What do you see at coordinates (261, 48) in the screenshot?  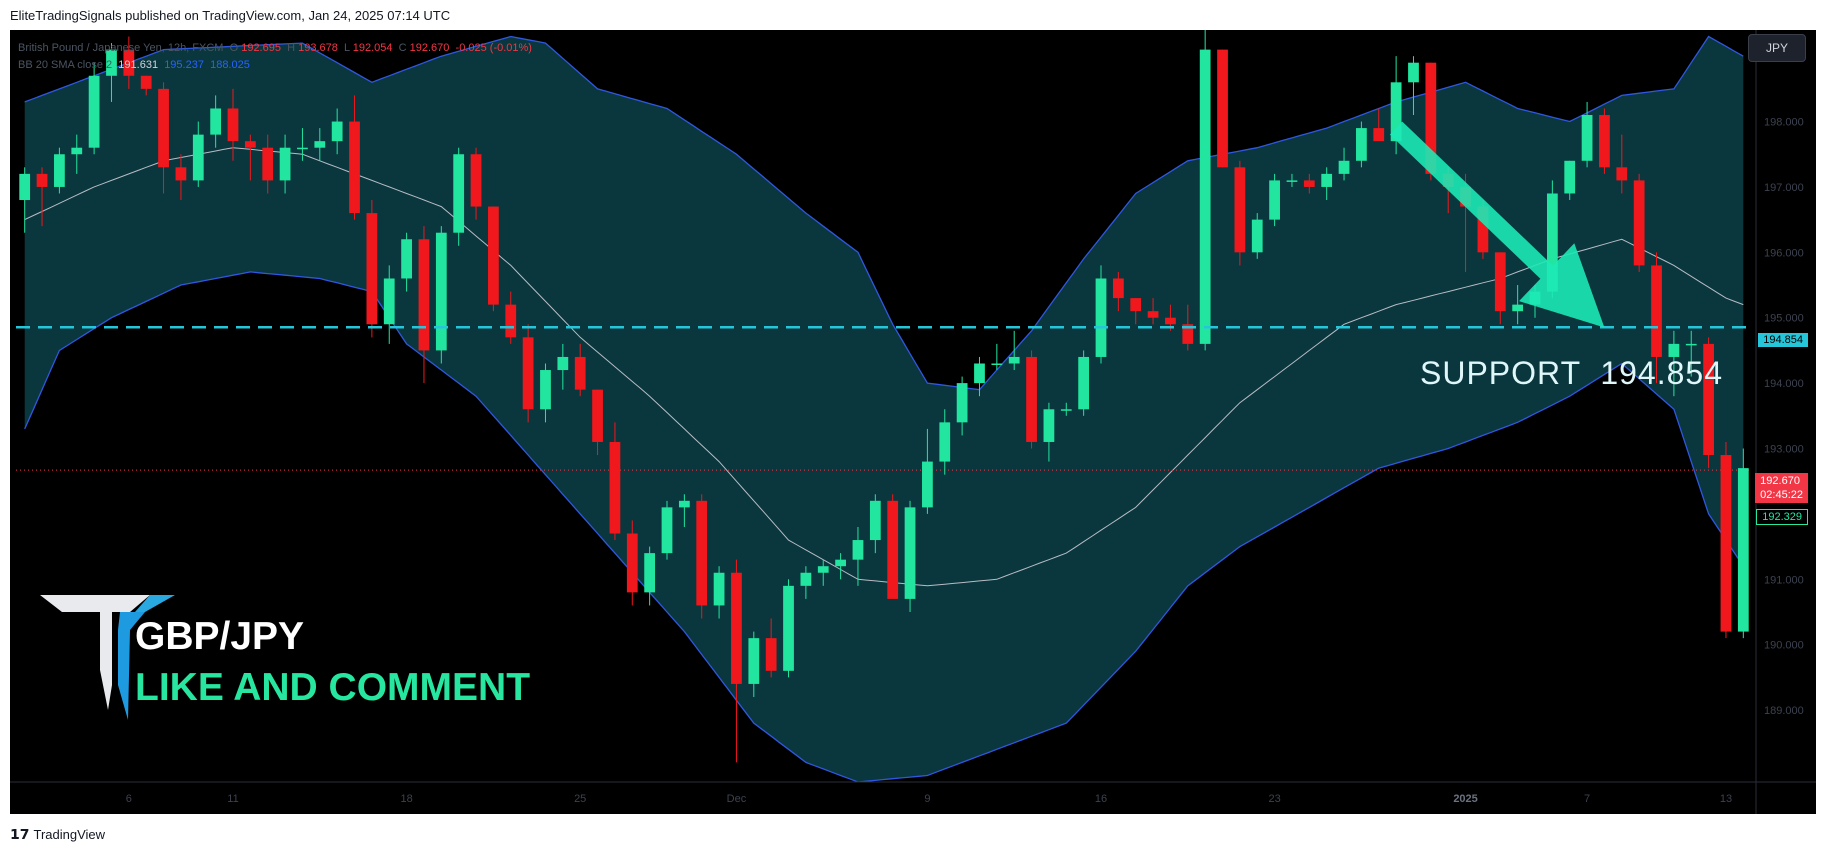 I see `legend-open: 192.695` at bounding box center [261, 48].